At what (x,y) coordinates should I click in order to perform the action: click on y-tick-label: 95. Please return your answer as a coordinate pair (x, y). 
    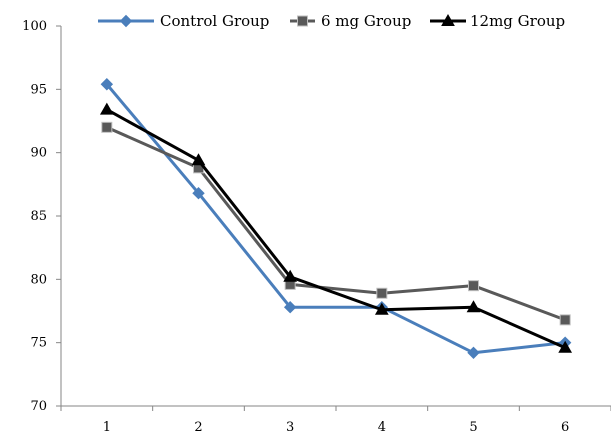
    Looking at the image, I should click on (38, 89).